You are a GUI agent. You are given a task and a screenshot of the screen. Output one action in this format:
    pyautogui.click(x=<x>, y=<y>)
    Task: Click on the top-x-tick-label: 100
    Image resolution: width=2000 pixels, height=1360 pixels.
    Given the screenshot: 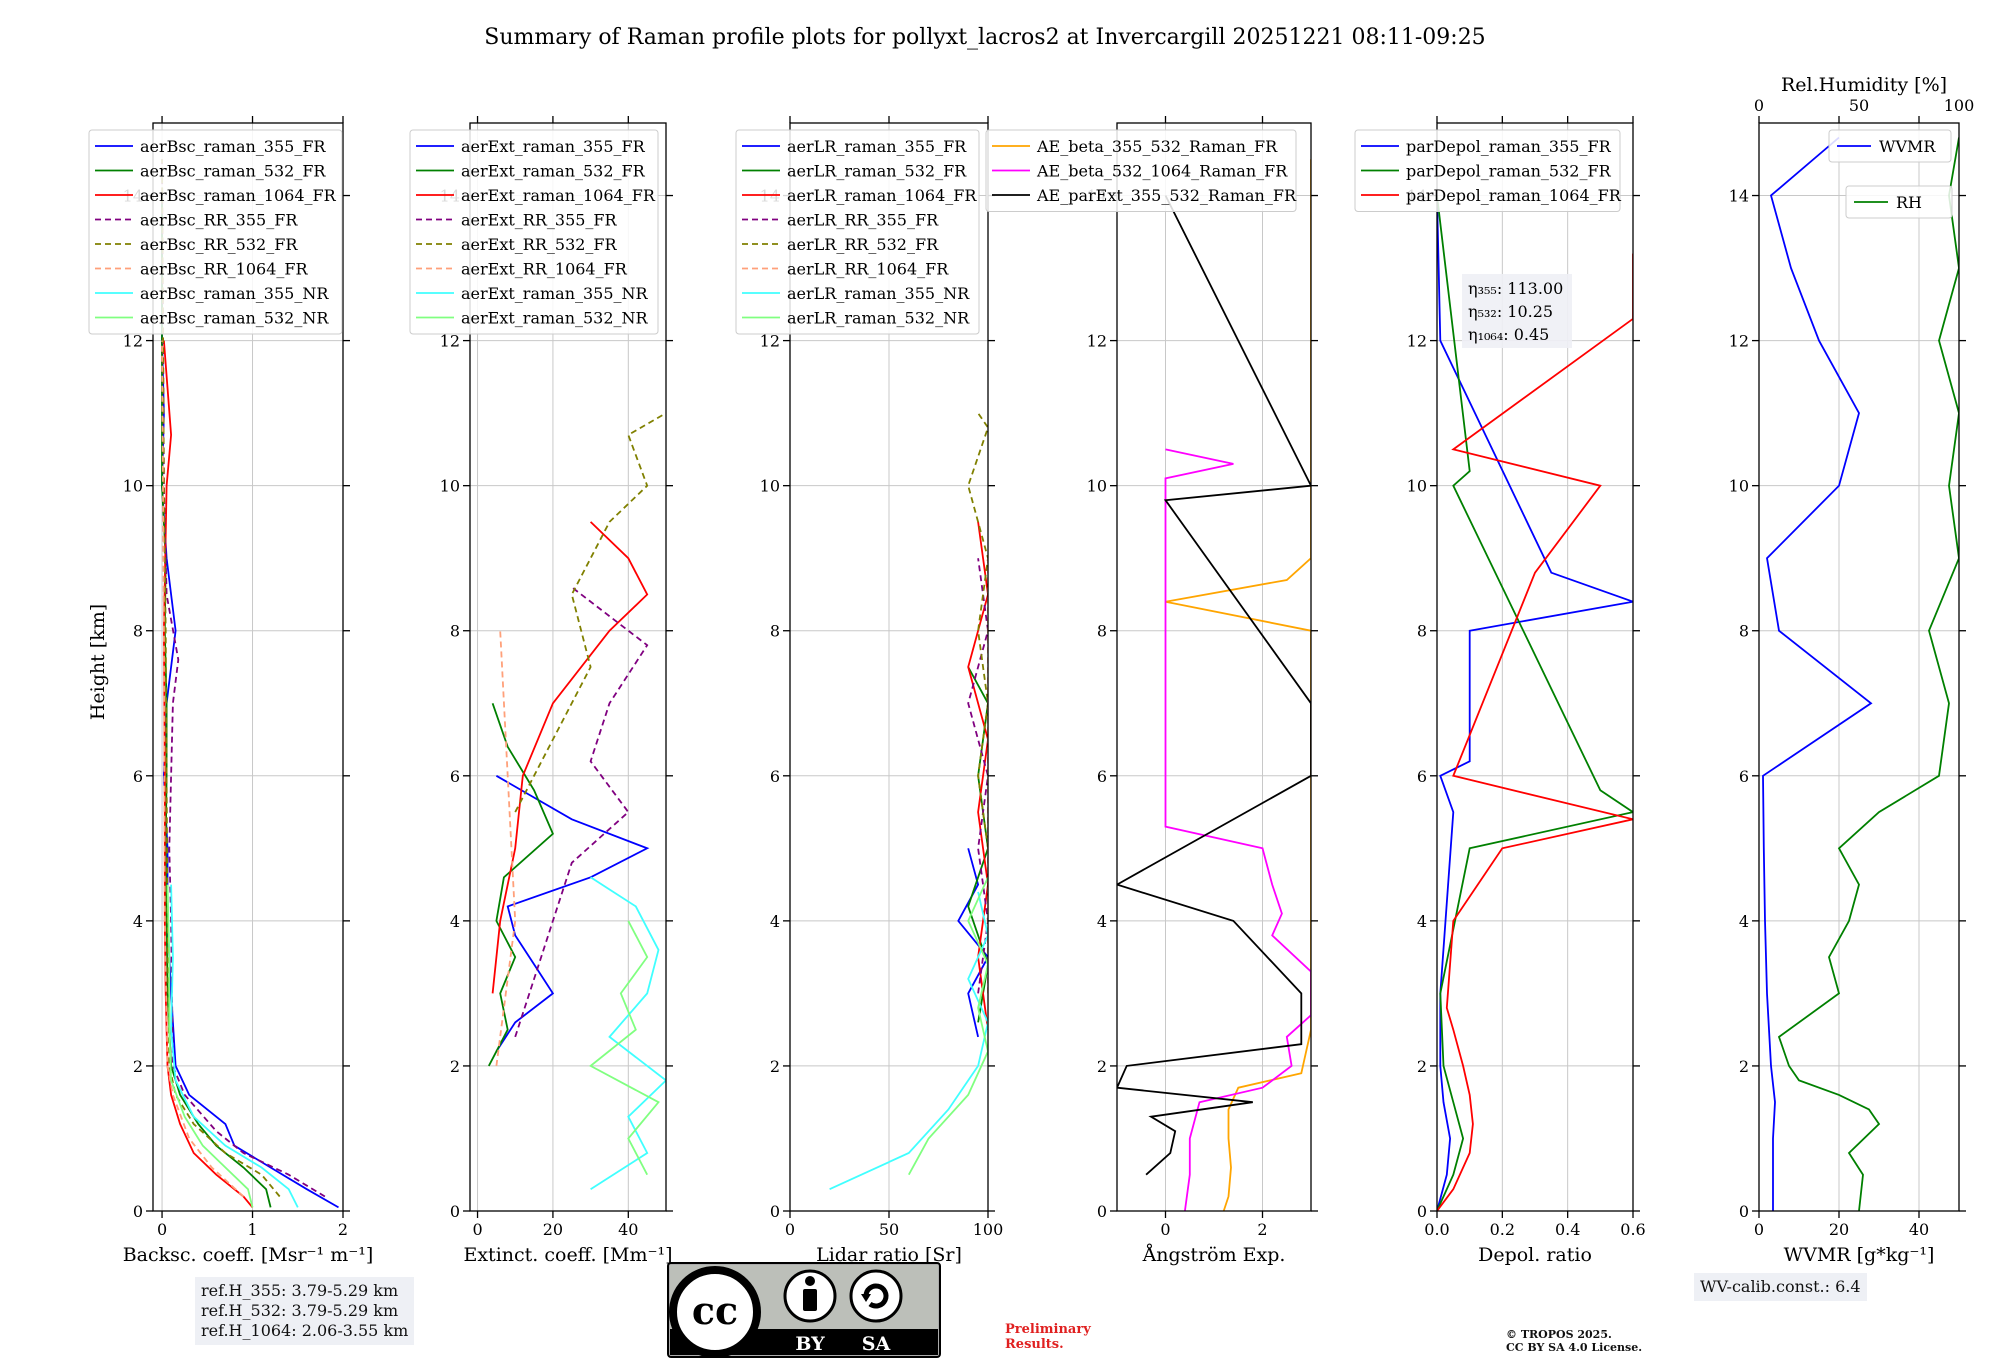 What is the action you would take?
    pyautogui.click(x=1959, y=105)
    